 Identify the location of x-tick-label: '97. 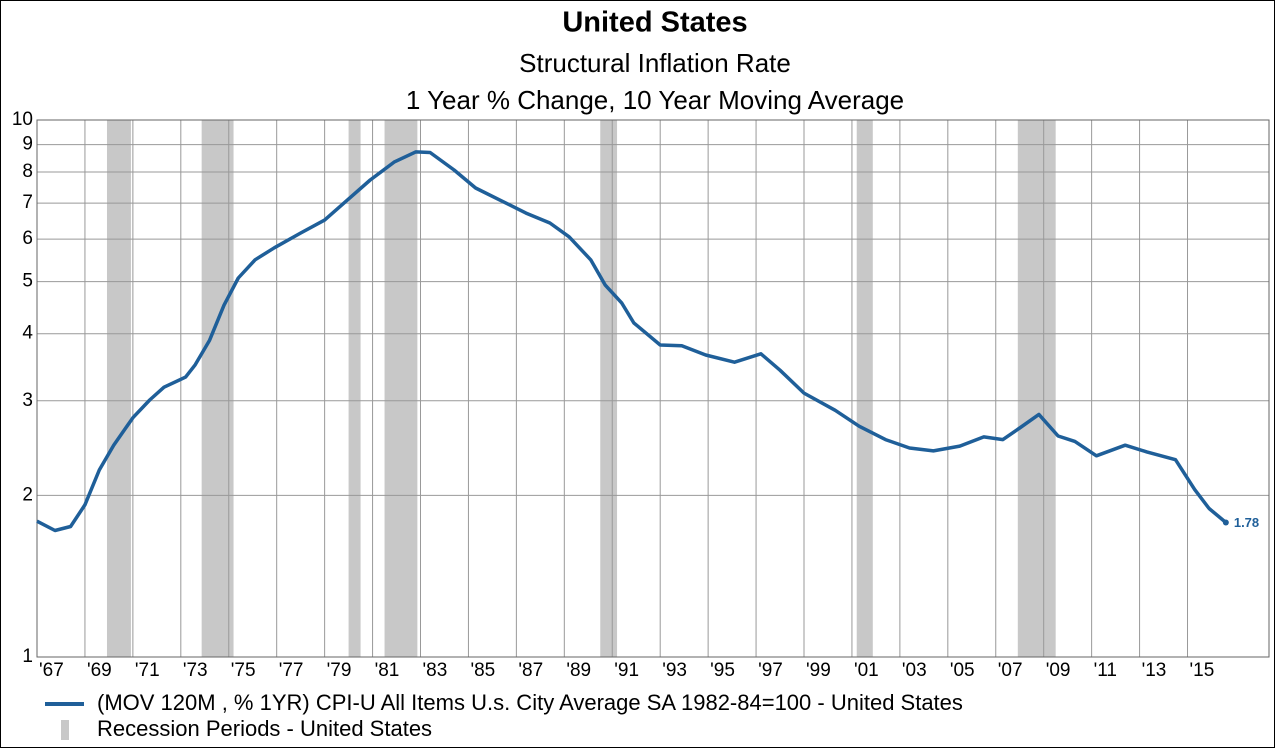
(770, 670).